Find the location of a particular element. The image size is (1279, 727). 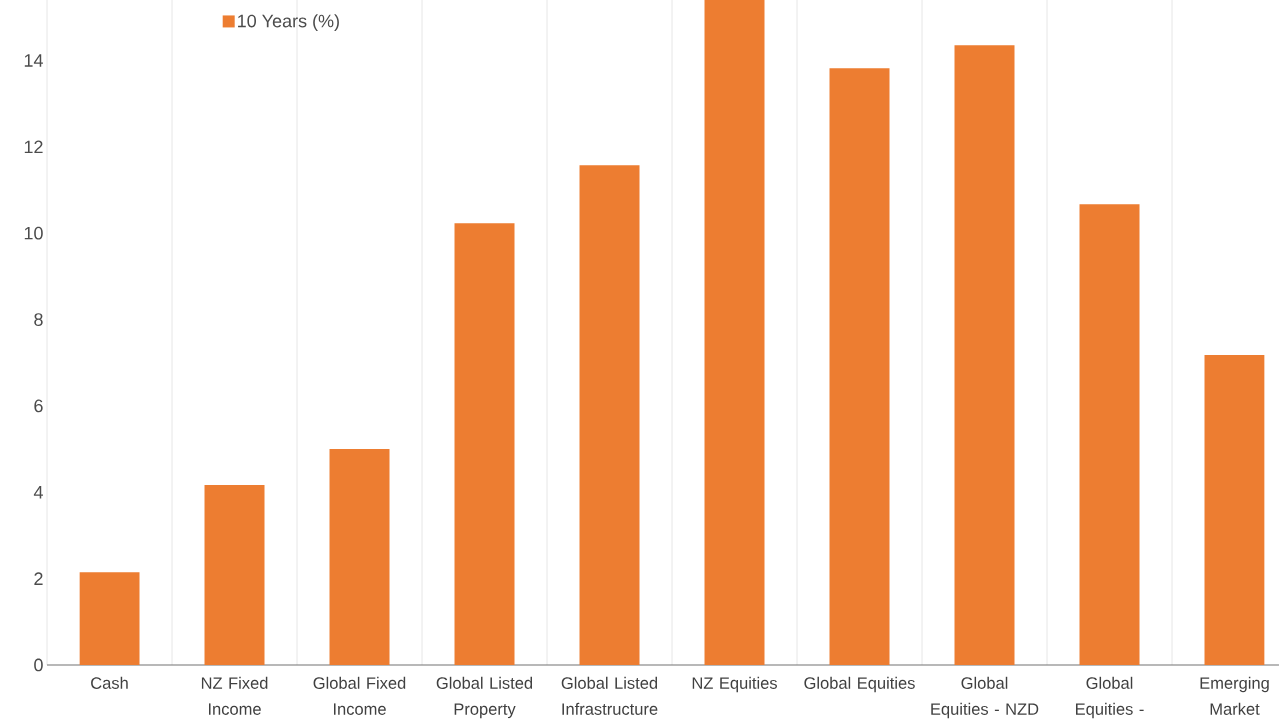

y-tick-label: 6 is located at coordinates (38, 406).